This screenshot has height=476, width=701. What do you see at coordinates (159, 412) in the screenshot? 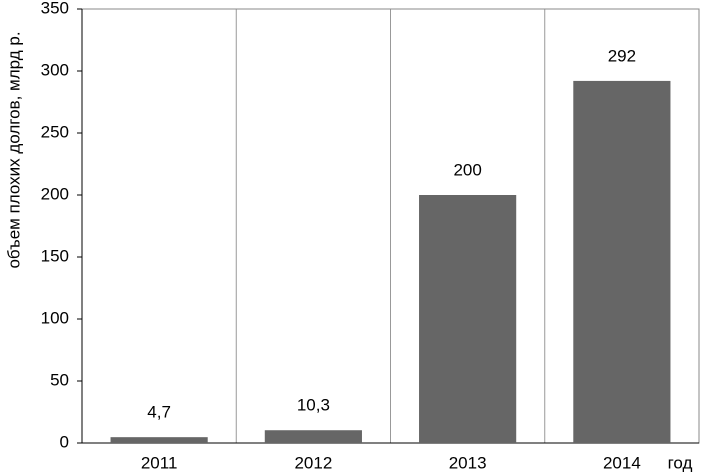
I see `data-label: 4,7` at bounding box center [159, 412].